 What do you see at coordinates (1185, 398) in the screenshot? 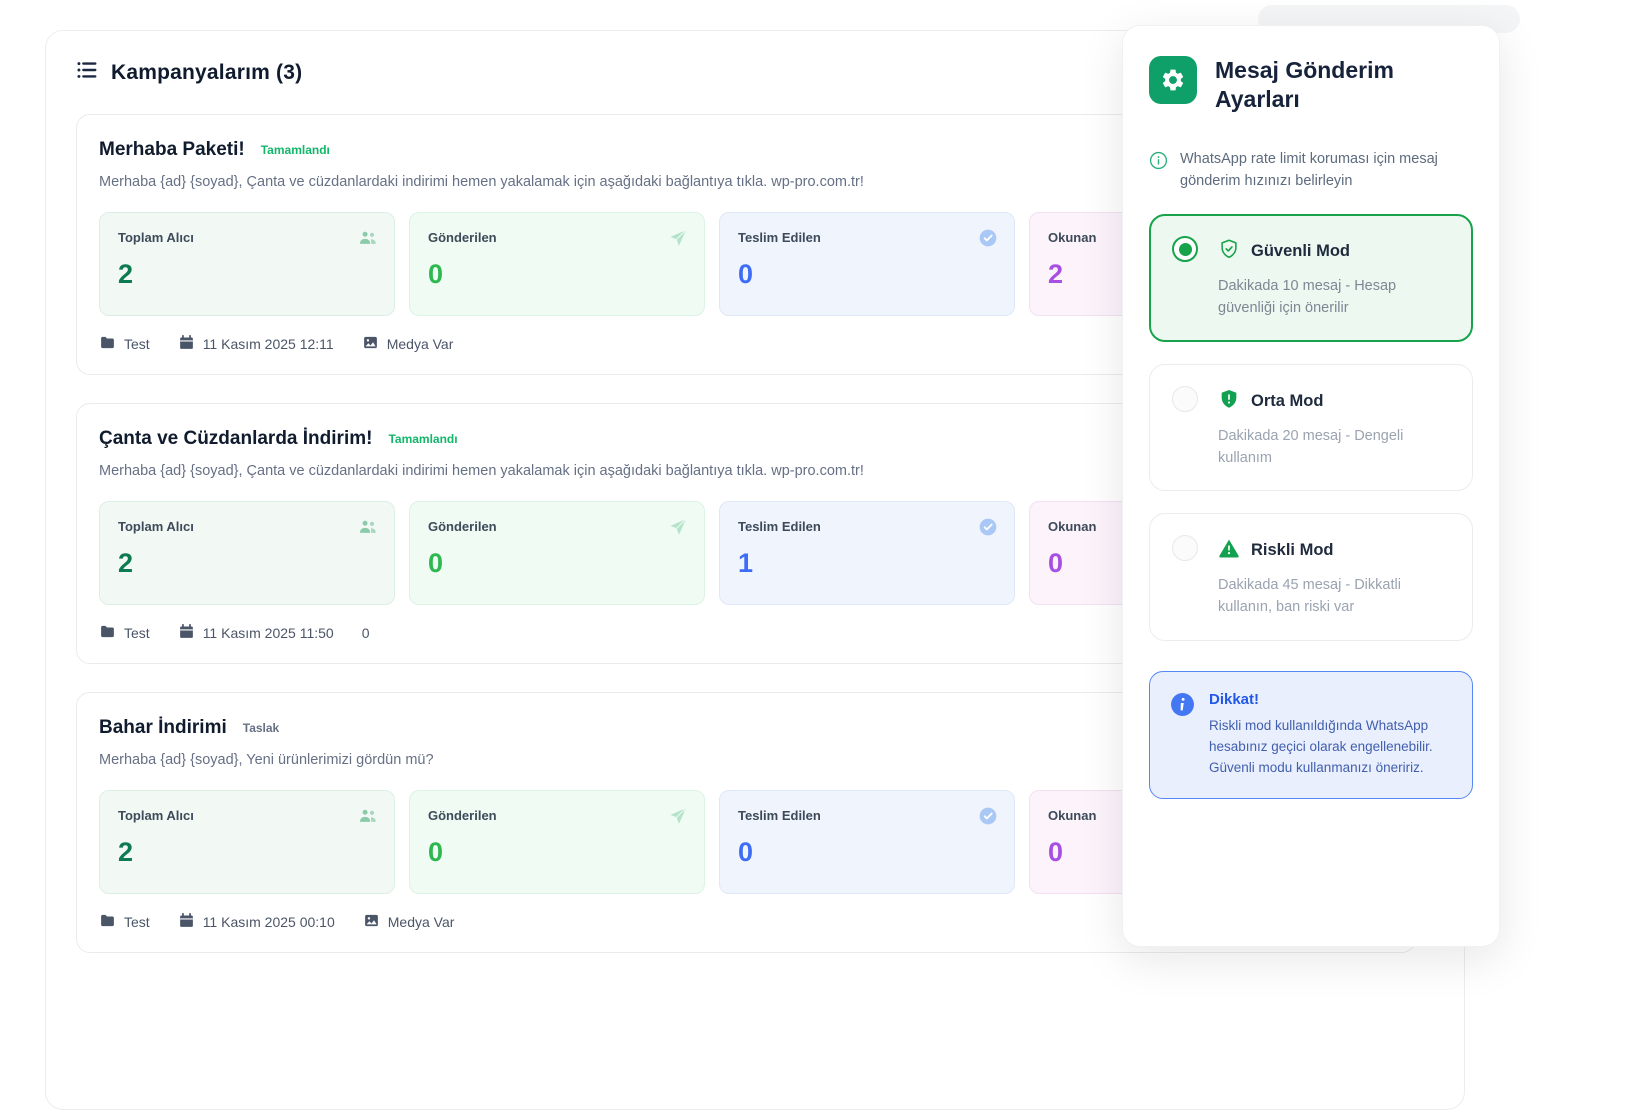
I see `radio-orta` at bounding box center [1185, 398].